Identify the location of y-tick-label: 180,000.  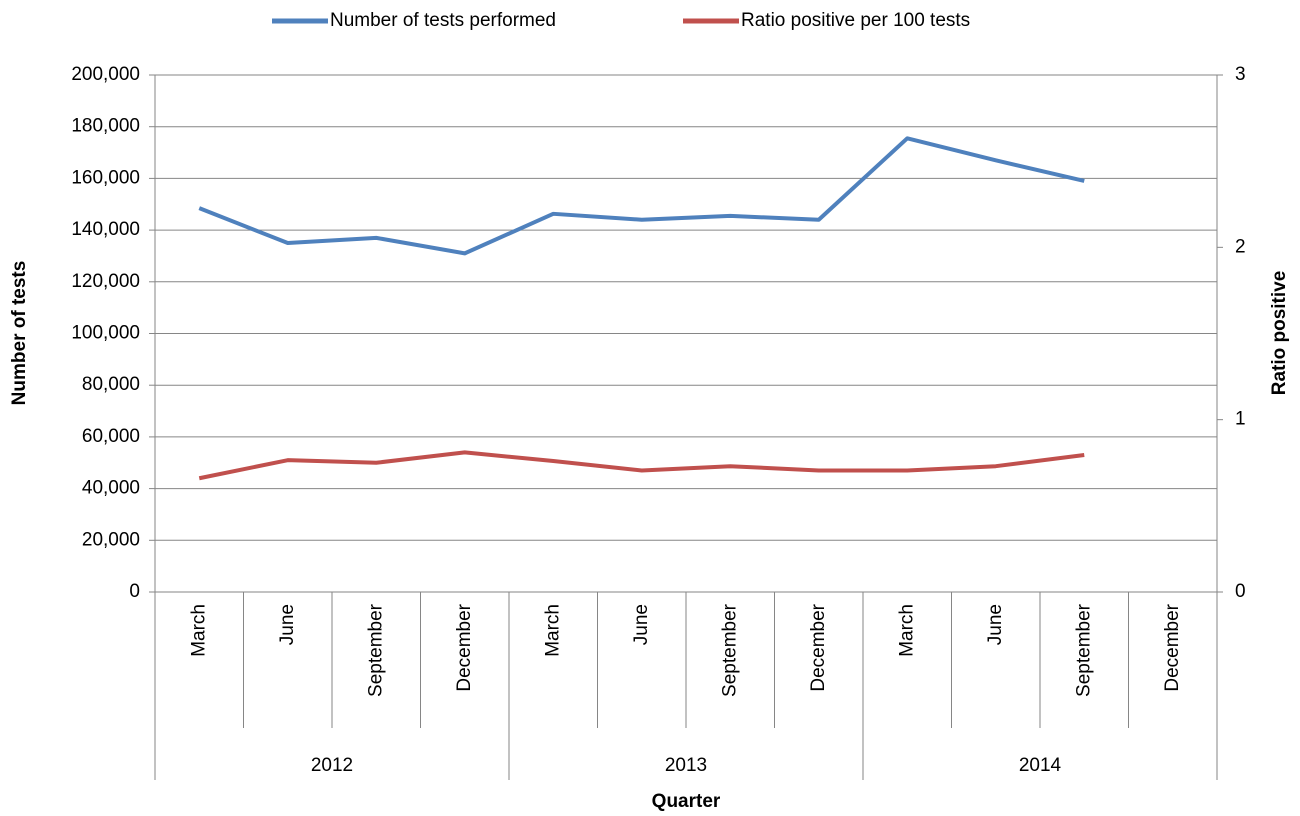
(105, 126).